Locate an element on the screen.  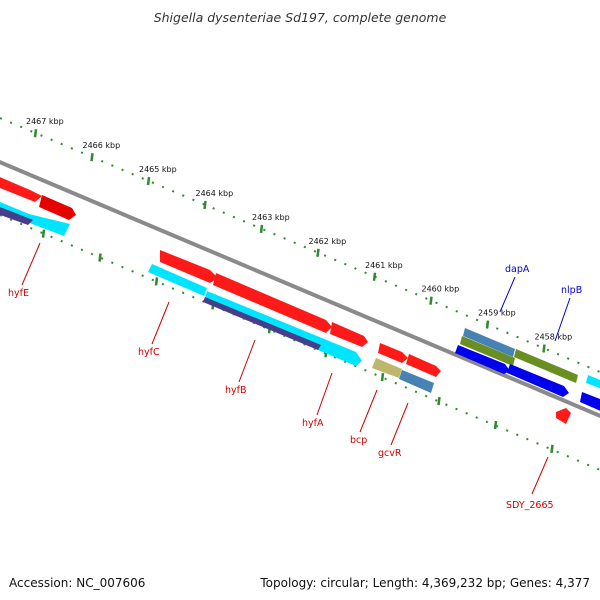
gene-arrow-purple-left is located at coordinates (16, 215).